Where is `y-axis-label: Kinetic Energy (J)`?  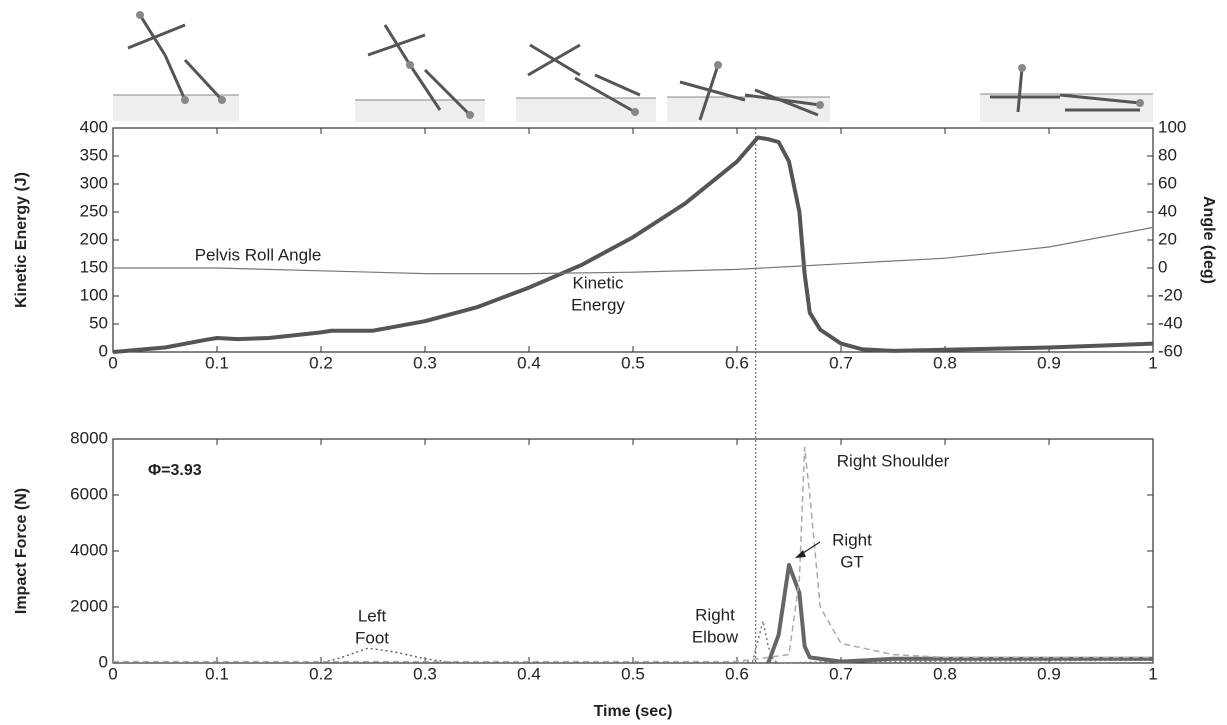
y-axis-label: Kinetic Energy (J) is located at coordinates (21, 240).